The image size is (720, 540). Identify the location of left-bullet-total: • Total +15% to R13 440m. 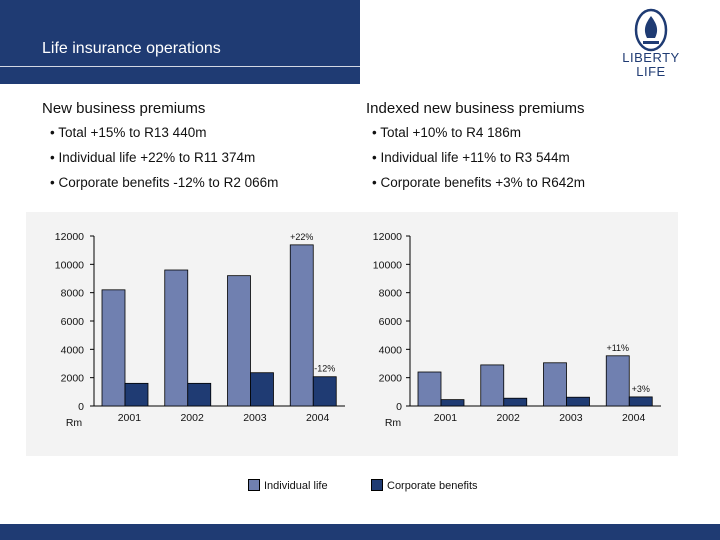
(128, 132).